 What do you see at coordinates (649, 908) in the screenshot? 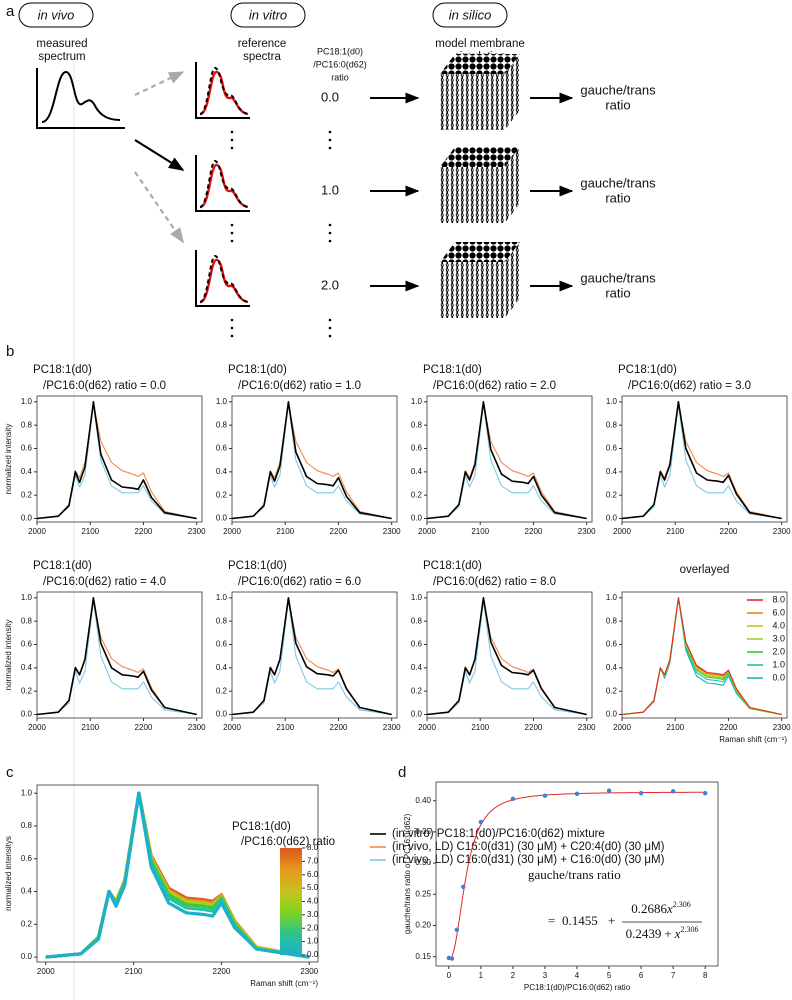
I see `equation-part: 0.2686` at bounding box center [649, 908].